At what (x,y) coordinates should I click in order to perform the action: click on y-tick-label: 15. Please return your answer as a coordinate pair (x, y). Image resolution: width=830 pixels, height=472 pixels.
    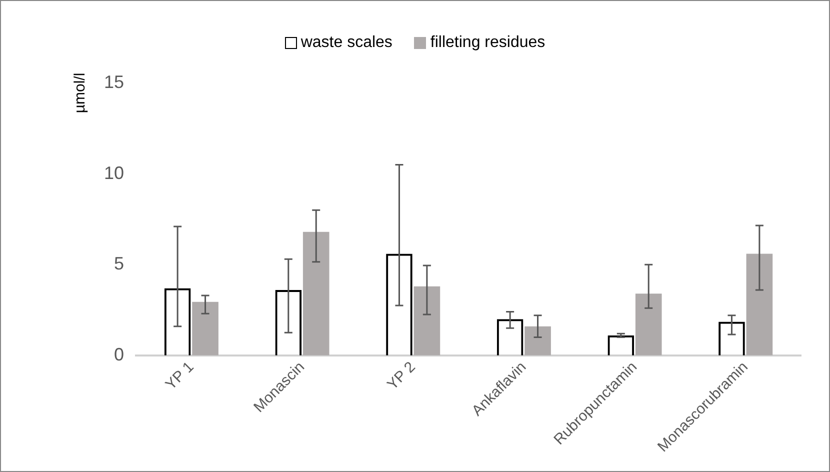
    Looking at the image, I should click on (114, 82).